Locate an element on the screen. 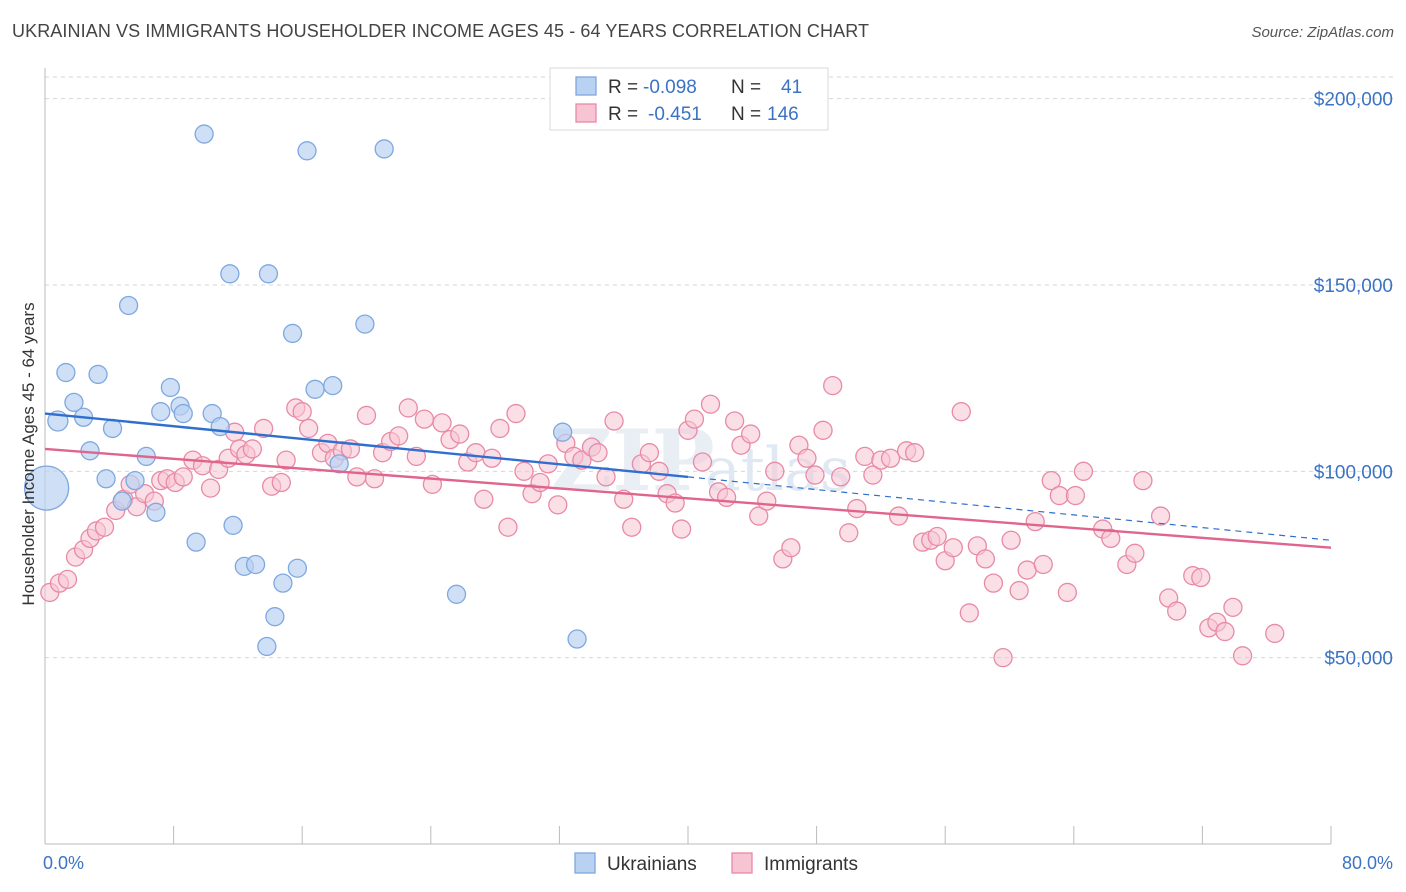  legend-r-label-1: R = is located at coordinates (623, 87).